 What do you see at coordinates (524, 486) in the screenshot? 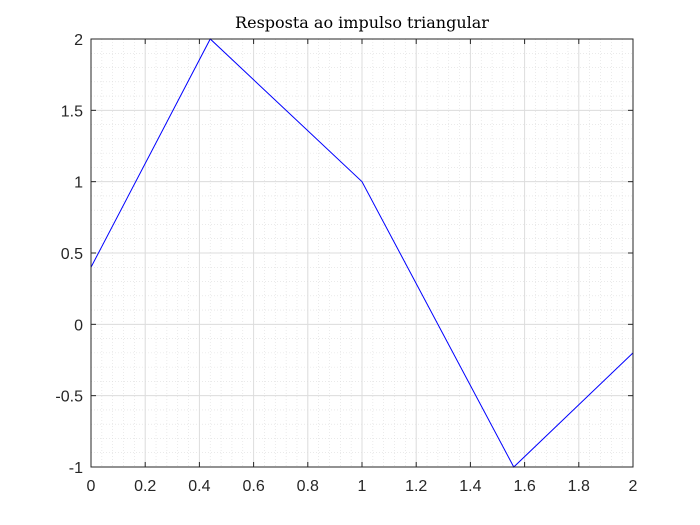
I see `x-tick-label: 1.6` at bounding box center [524, 486].